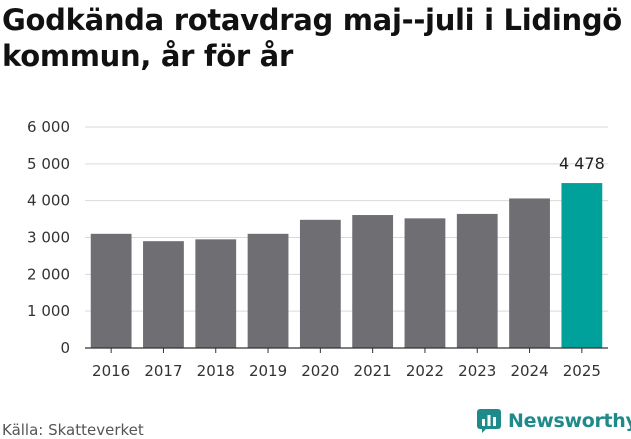  I want to click on y-axis-ticks: 0 1 000 2 000 3 000 4 000 5 000 6 000, so click(48, 237).